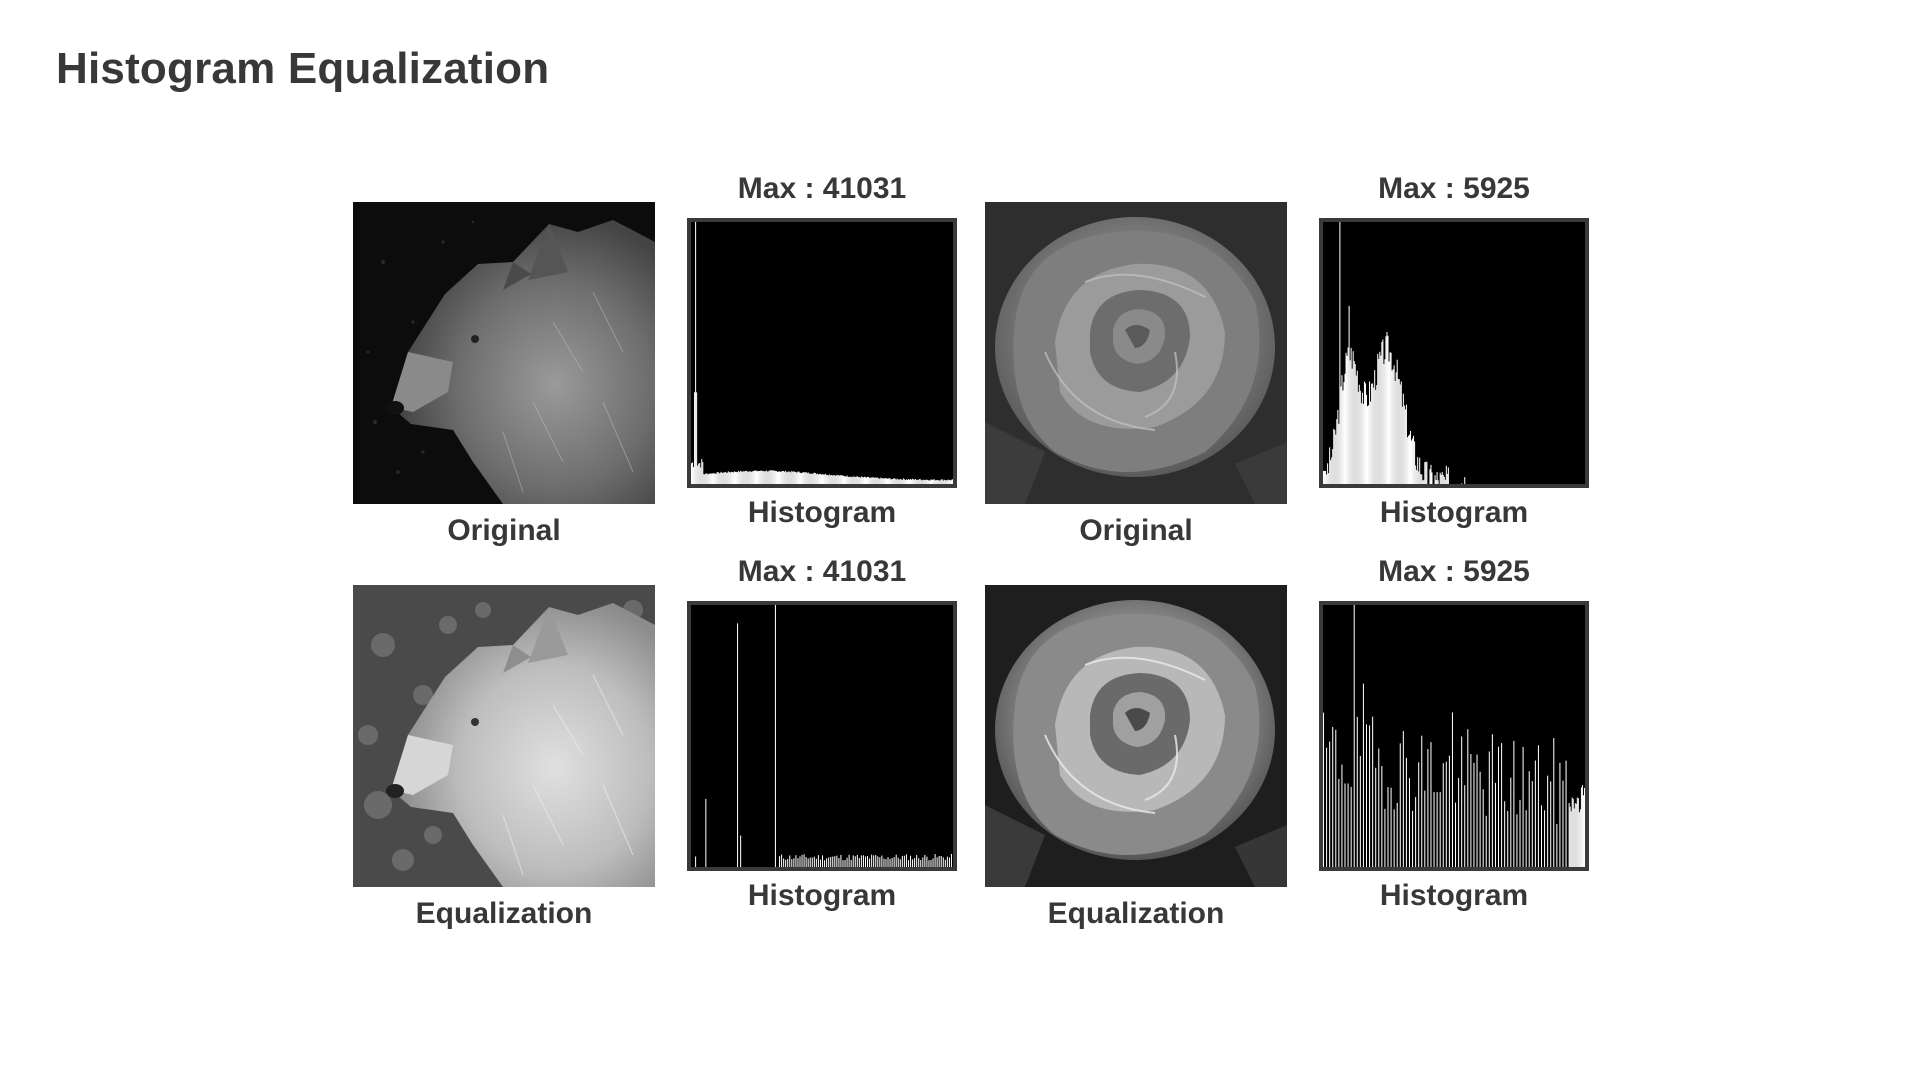  Describe the element at coordinates (822, 353) in the screenshot. I see `wolf-original-histogram` at that location.